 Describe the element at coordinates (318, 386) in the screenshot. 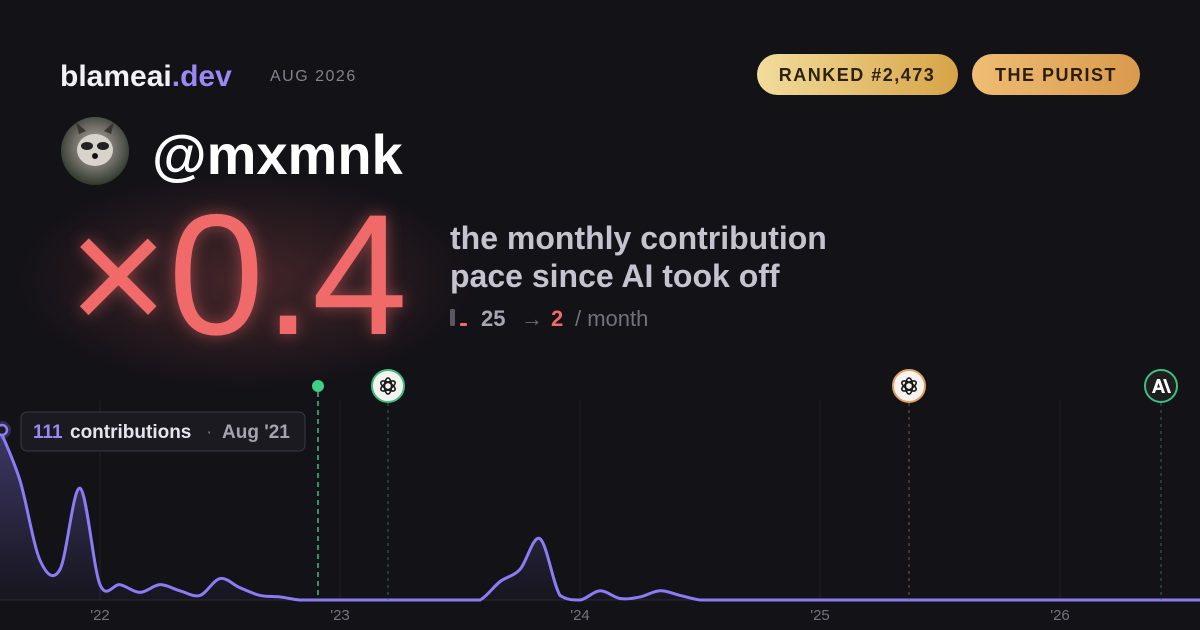

I see `ai-launch-dot` at that location.